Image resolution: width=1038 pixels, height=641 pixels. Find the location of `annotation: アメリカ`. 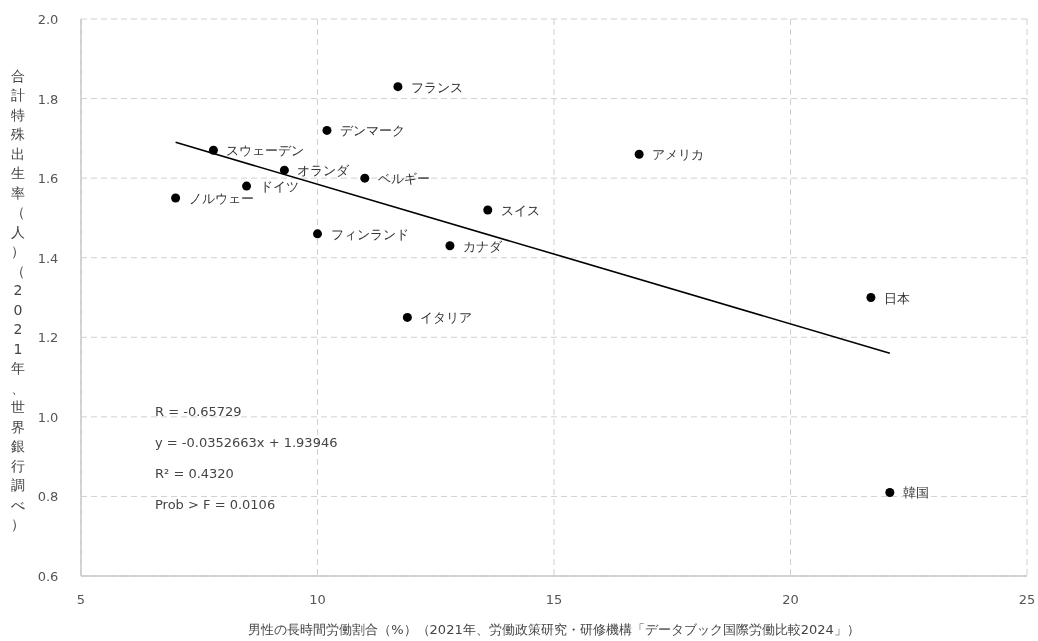

annotation: アメリカ is located at coordinates (678, 155).